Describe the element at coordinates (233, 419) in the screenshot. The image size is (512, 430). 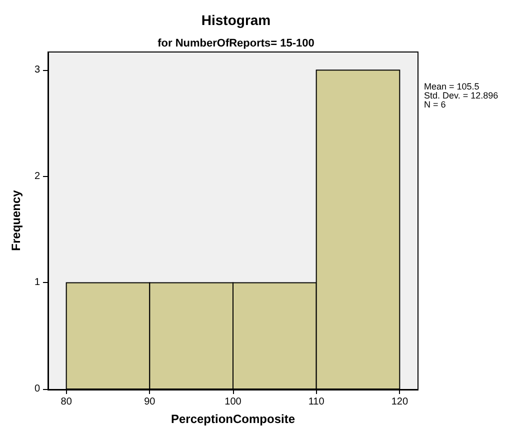
I see `x-axis-title: PerceptionComposite` at that location.